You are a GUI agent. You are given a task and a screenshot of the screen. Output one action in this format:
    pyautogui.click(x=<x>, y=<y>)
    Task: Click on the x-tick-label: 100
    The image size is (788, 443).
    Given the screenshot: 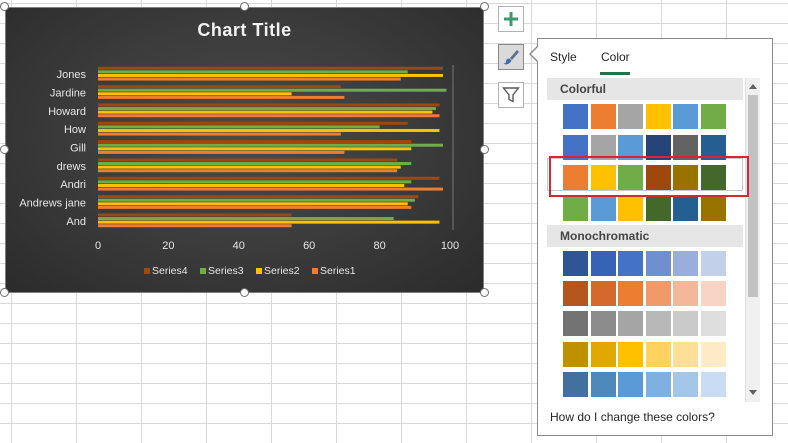 What is the action you would take?
    pyautogui.click(x=450, y=246)
    